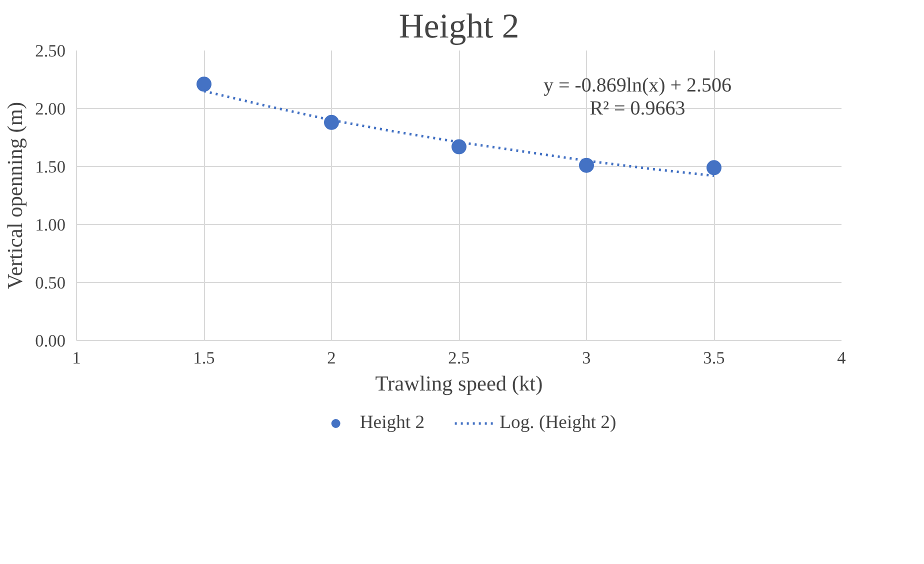 The height and width of the screenshot is (564, 924). Describe the element at coordinates (50, 109) in the screenshot. I see `y-tick-label: 2.00` at that location.